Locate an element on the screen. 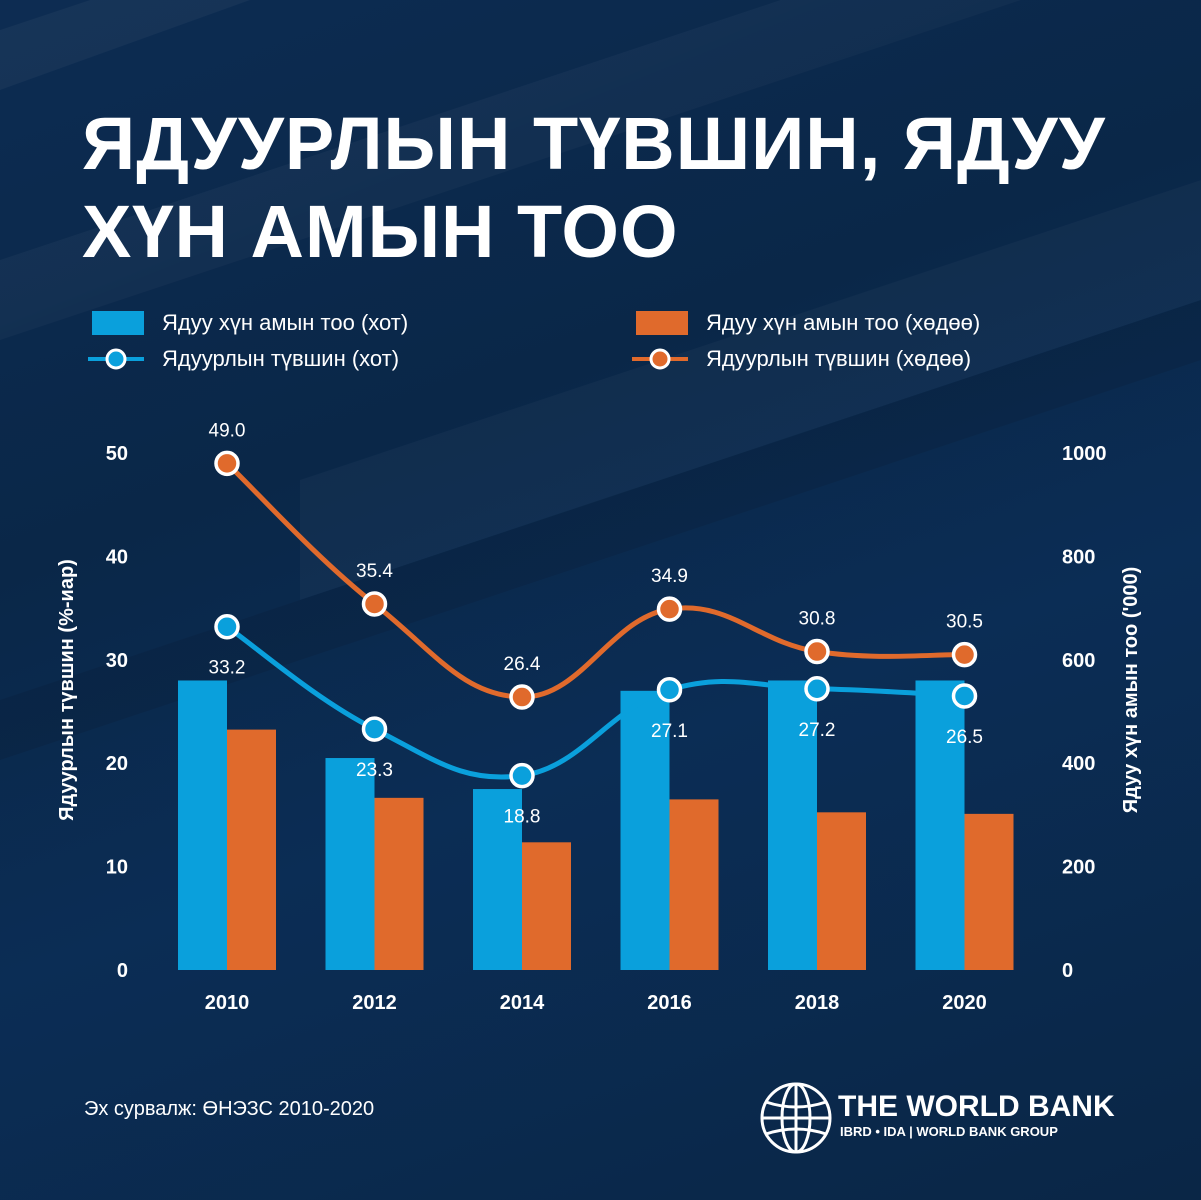 This screenshot has height=1200, width=1201. x-axis-tick: 2020 is located at coordinates (964, 1003).